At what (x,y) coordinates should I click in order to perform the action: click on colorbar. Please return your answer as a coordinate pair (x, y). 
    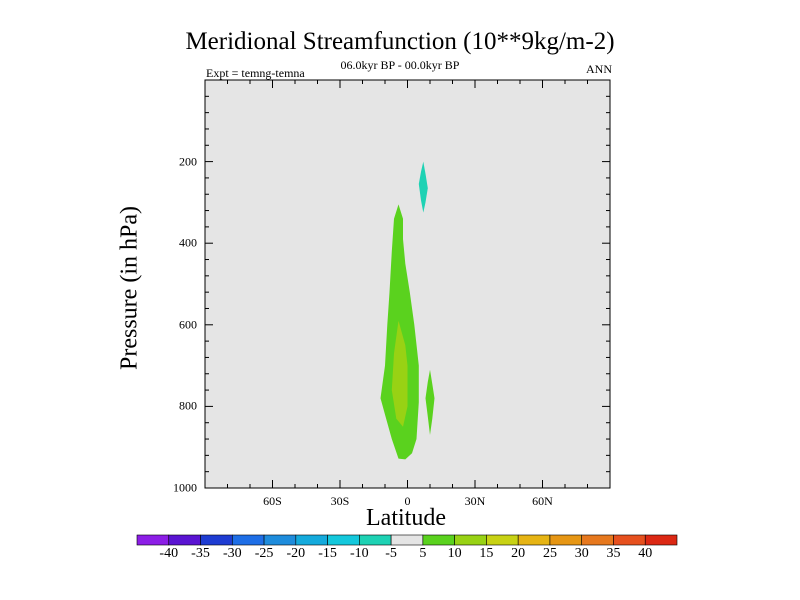
    Looking at the image, I should click on (407, 540).